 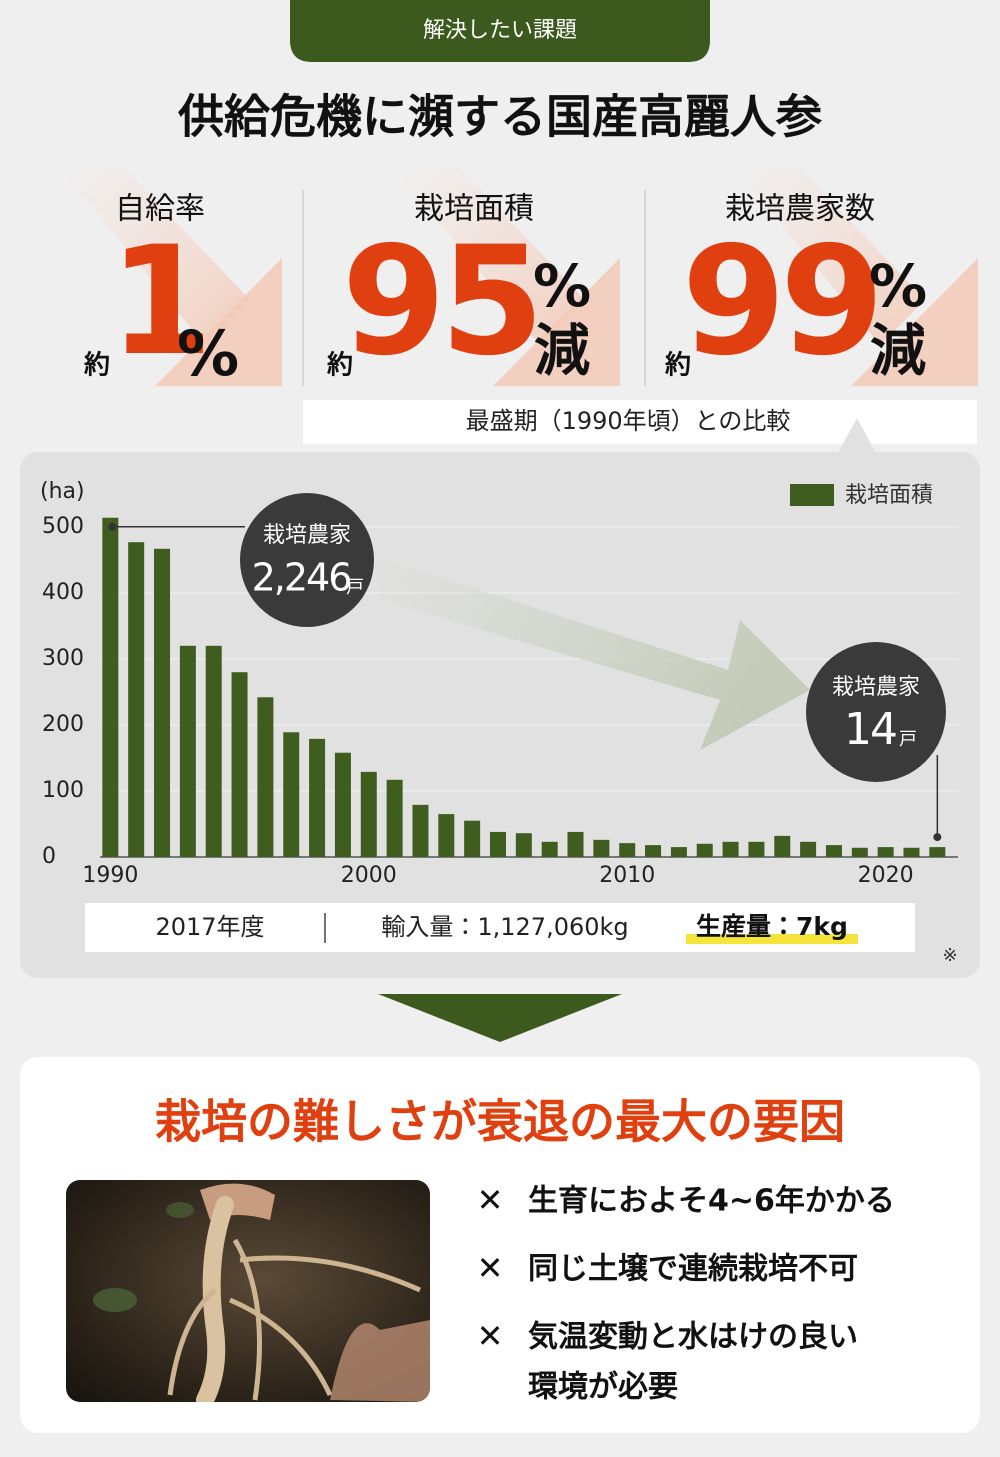 What do you see at coordinates (772, 939) in the screenshot?
I see `highlight` at bounding box center [772, 939].